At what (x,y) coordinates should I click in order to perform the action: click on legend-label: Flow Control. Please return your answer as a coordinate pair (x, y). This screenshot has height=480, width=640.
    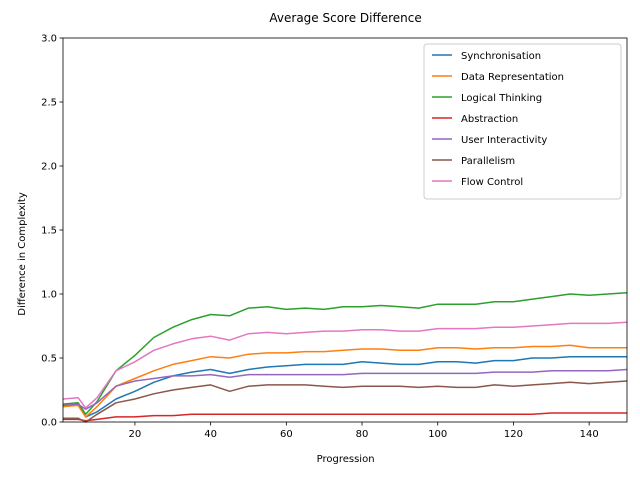
    Looking at the image, I should click on (492, 182).